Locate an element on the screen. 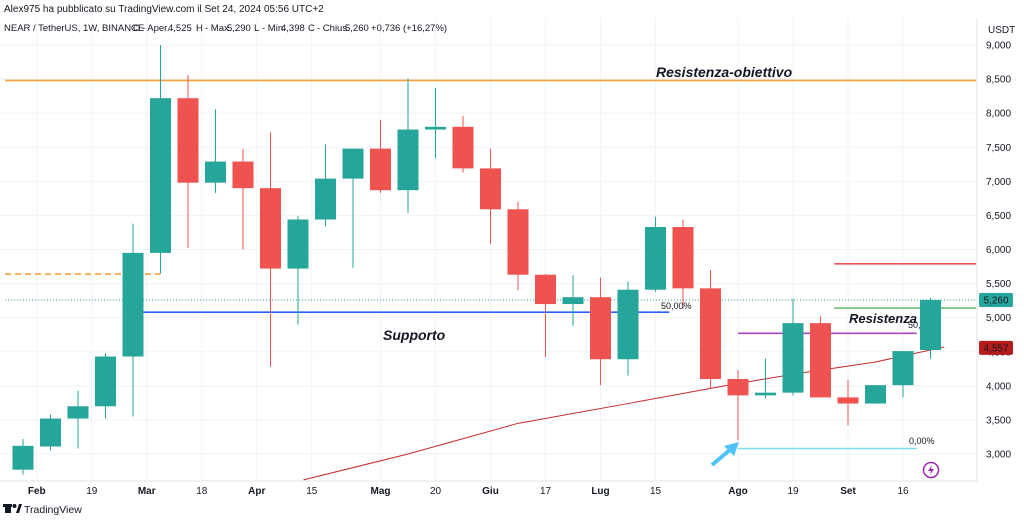  y-tick-label: 8,500 is located at coordinates (998, 80).